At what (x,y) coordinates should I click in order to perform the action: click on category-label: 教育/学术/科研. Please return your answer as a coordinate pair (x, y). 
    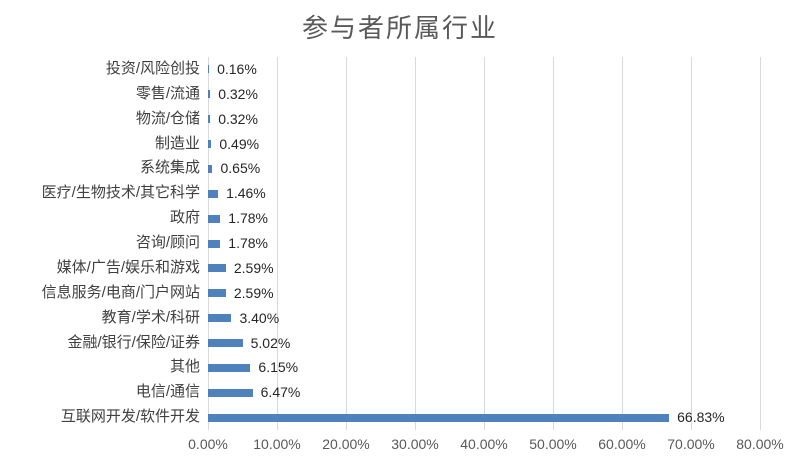
    Looking at the image, I should click on (150, 317).